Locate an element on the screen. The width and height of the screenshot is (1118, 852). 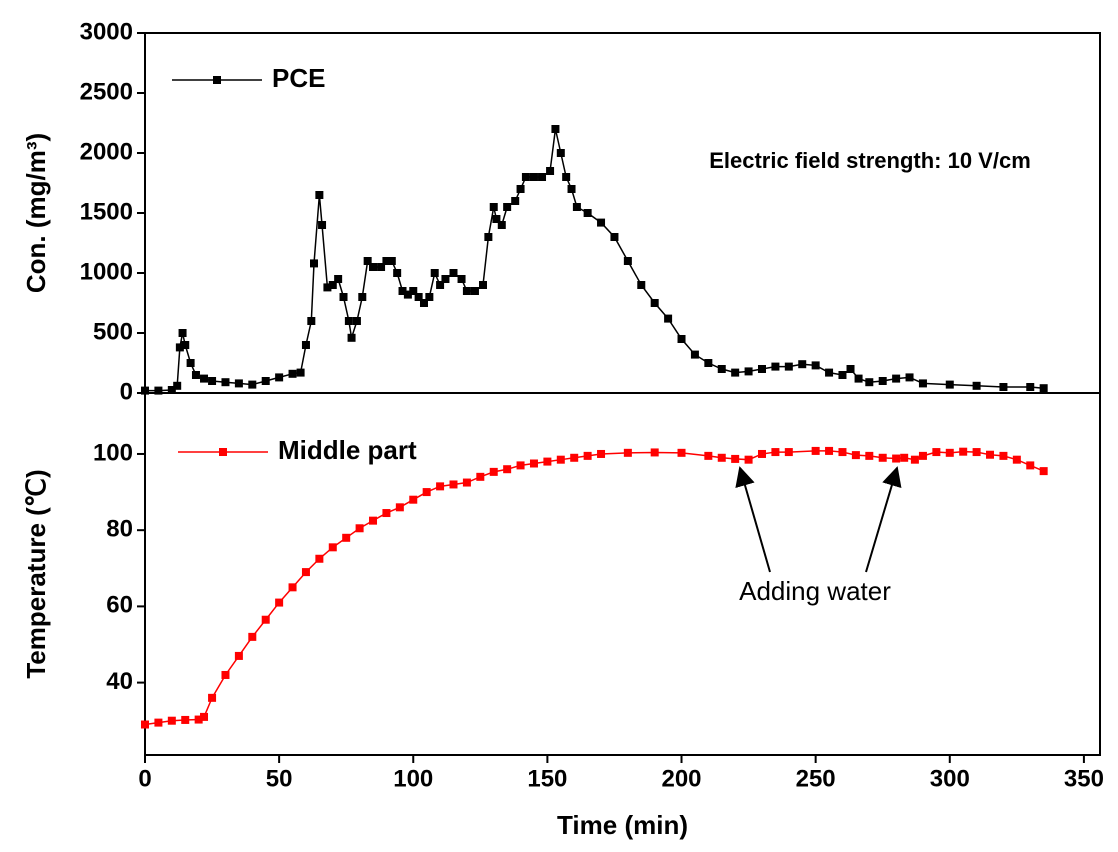
x-tick-label: 350 is located at coordinates (1084, 778).